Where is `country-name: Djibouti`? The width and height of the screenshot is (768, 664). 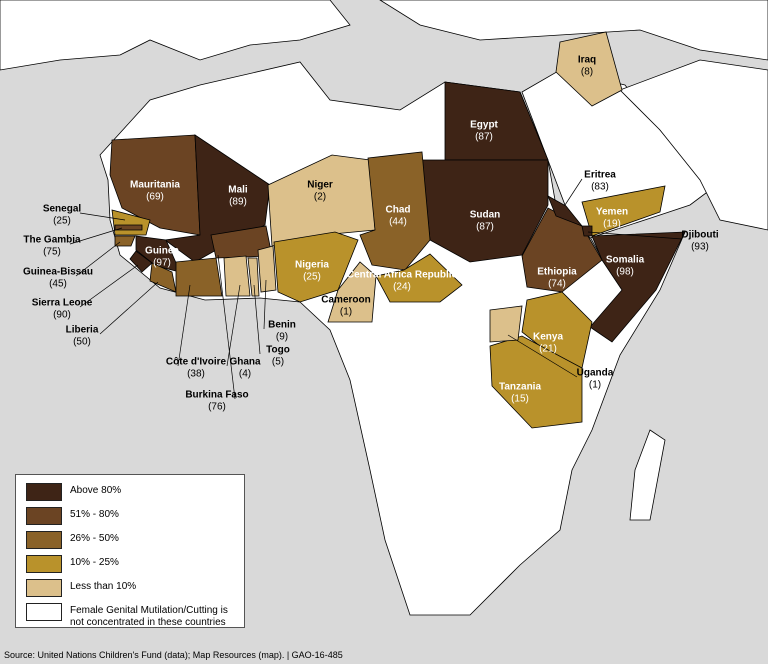 country-name: Djibouti is located at coordinates (699, 235).